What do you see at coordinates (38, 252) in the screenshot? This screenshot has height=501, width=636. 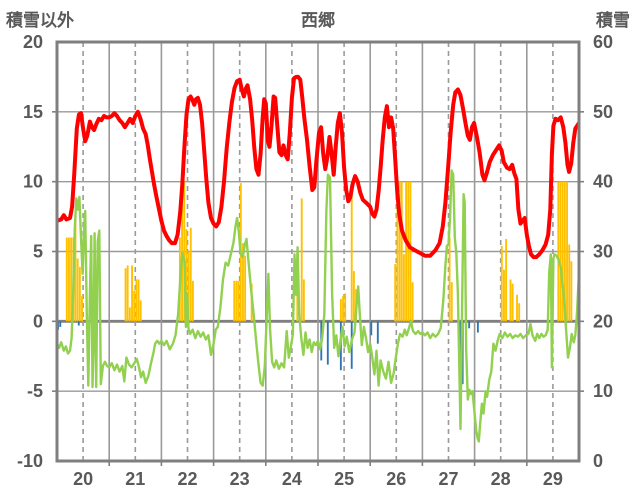 I see `left-axis-tick-label: 5` at bounding box center [38, 252].